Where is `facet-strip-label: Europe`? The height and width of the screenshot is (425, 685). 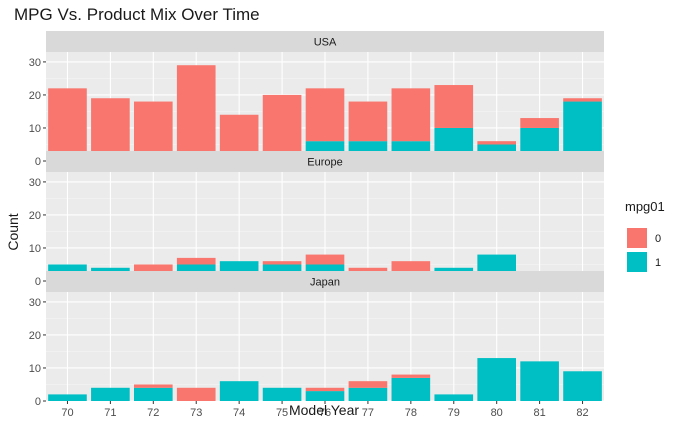 facet-strip-label: Europe is located at coordinates (324, 163).